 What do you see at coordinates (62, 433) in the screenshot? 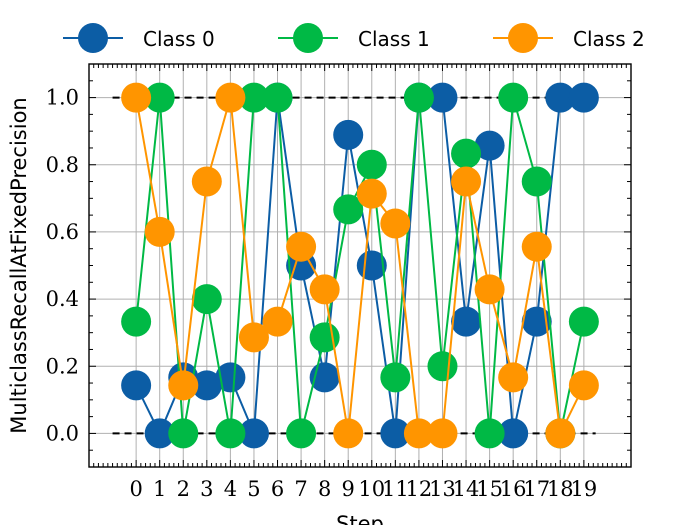
I see `y-tick-label: 0.0` at bounding box center [62, 433].